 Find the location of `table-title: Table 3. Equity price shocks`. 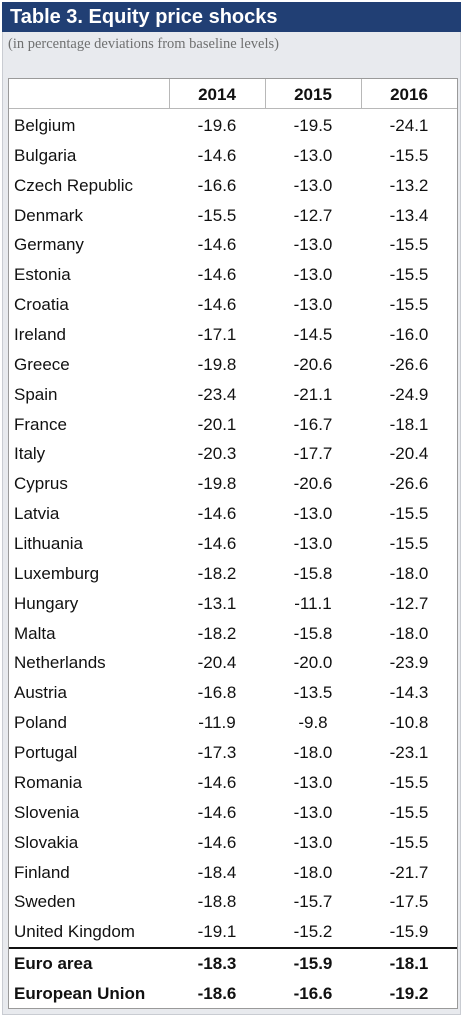

table-title: Table 3. Equity price shocks is located at coordinates (231, 17).